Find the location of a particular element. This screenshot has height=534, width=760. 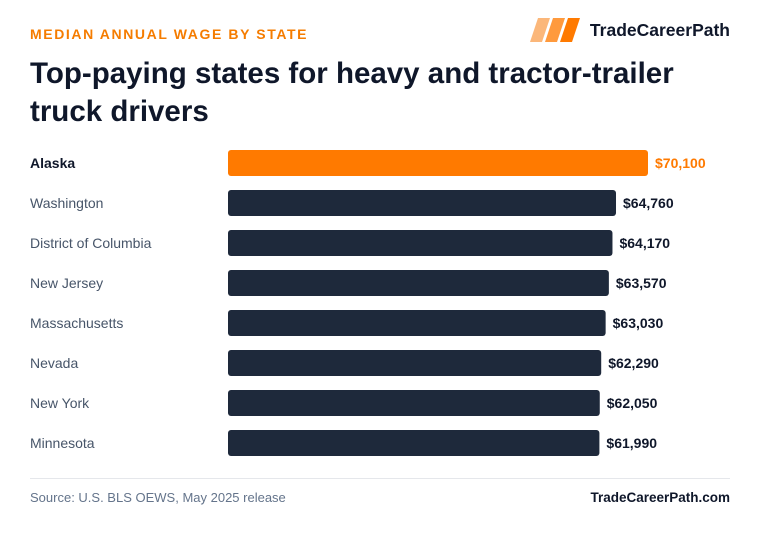

value-label: $63,570 is located at coordinates (641, 283).